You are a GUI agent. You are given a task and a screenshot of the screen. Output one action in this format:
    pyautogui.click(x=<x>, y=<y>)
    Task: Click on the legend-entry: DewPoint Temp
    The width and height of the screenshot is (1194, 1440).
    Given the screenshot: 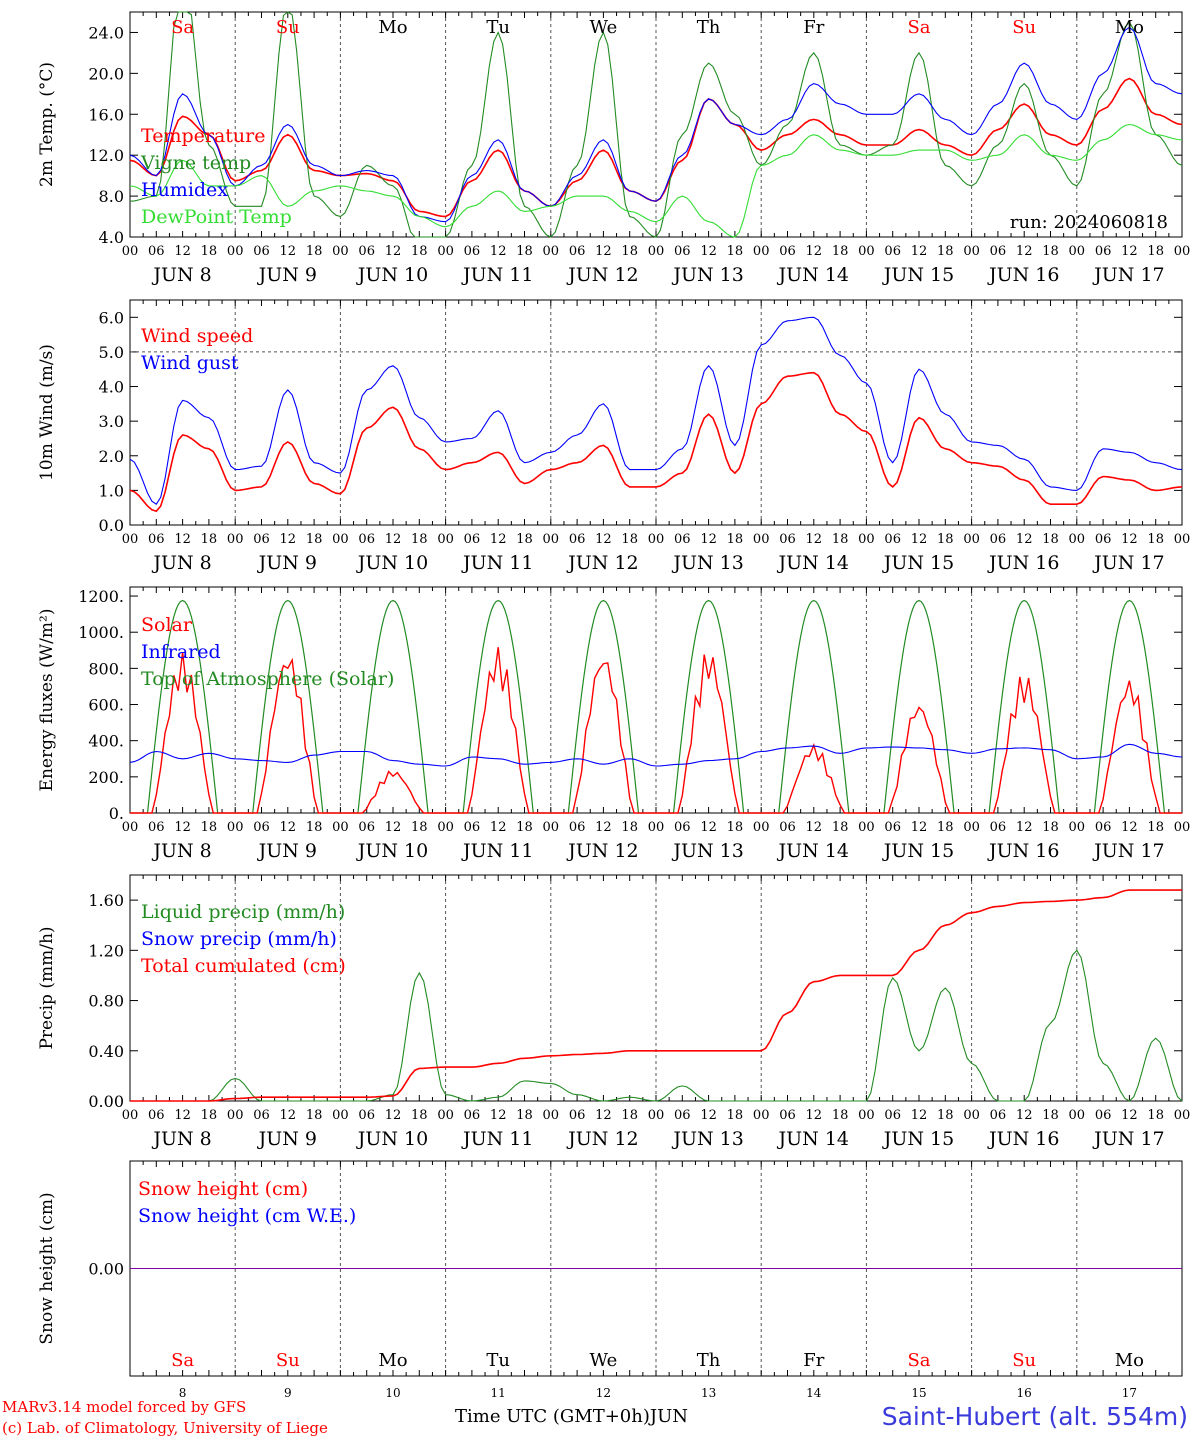 What is the action you would take?
    pyautogui.click(x=216, y=217)
    